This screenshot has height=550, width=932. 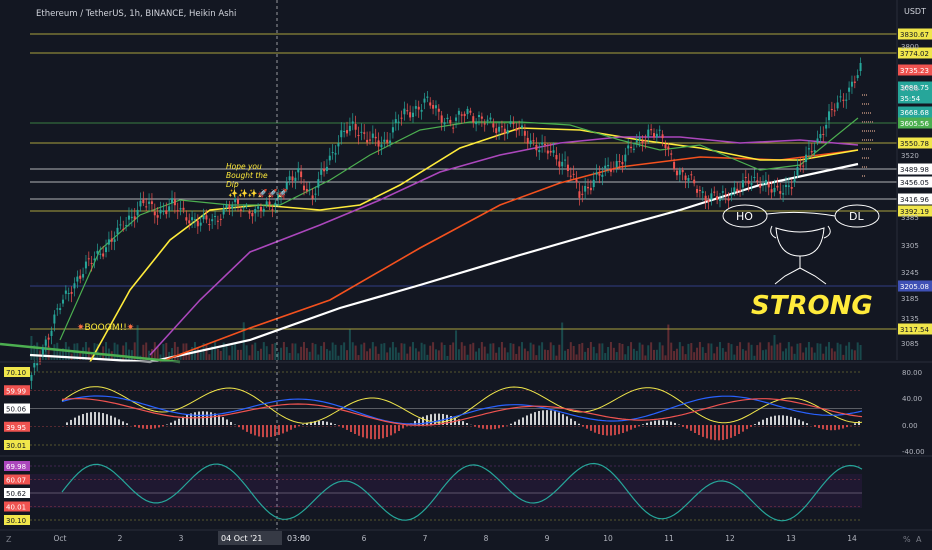 What do you see at coordinates (910, 246) in the screenshot?
I see `y-tick-label: 3305` at bounding box center [910, 246].